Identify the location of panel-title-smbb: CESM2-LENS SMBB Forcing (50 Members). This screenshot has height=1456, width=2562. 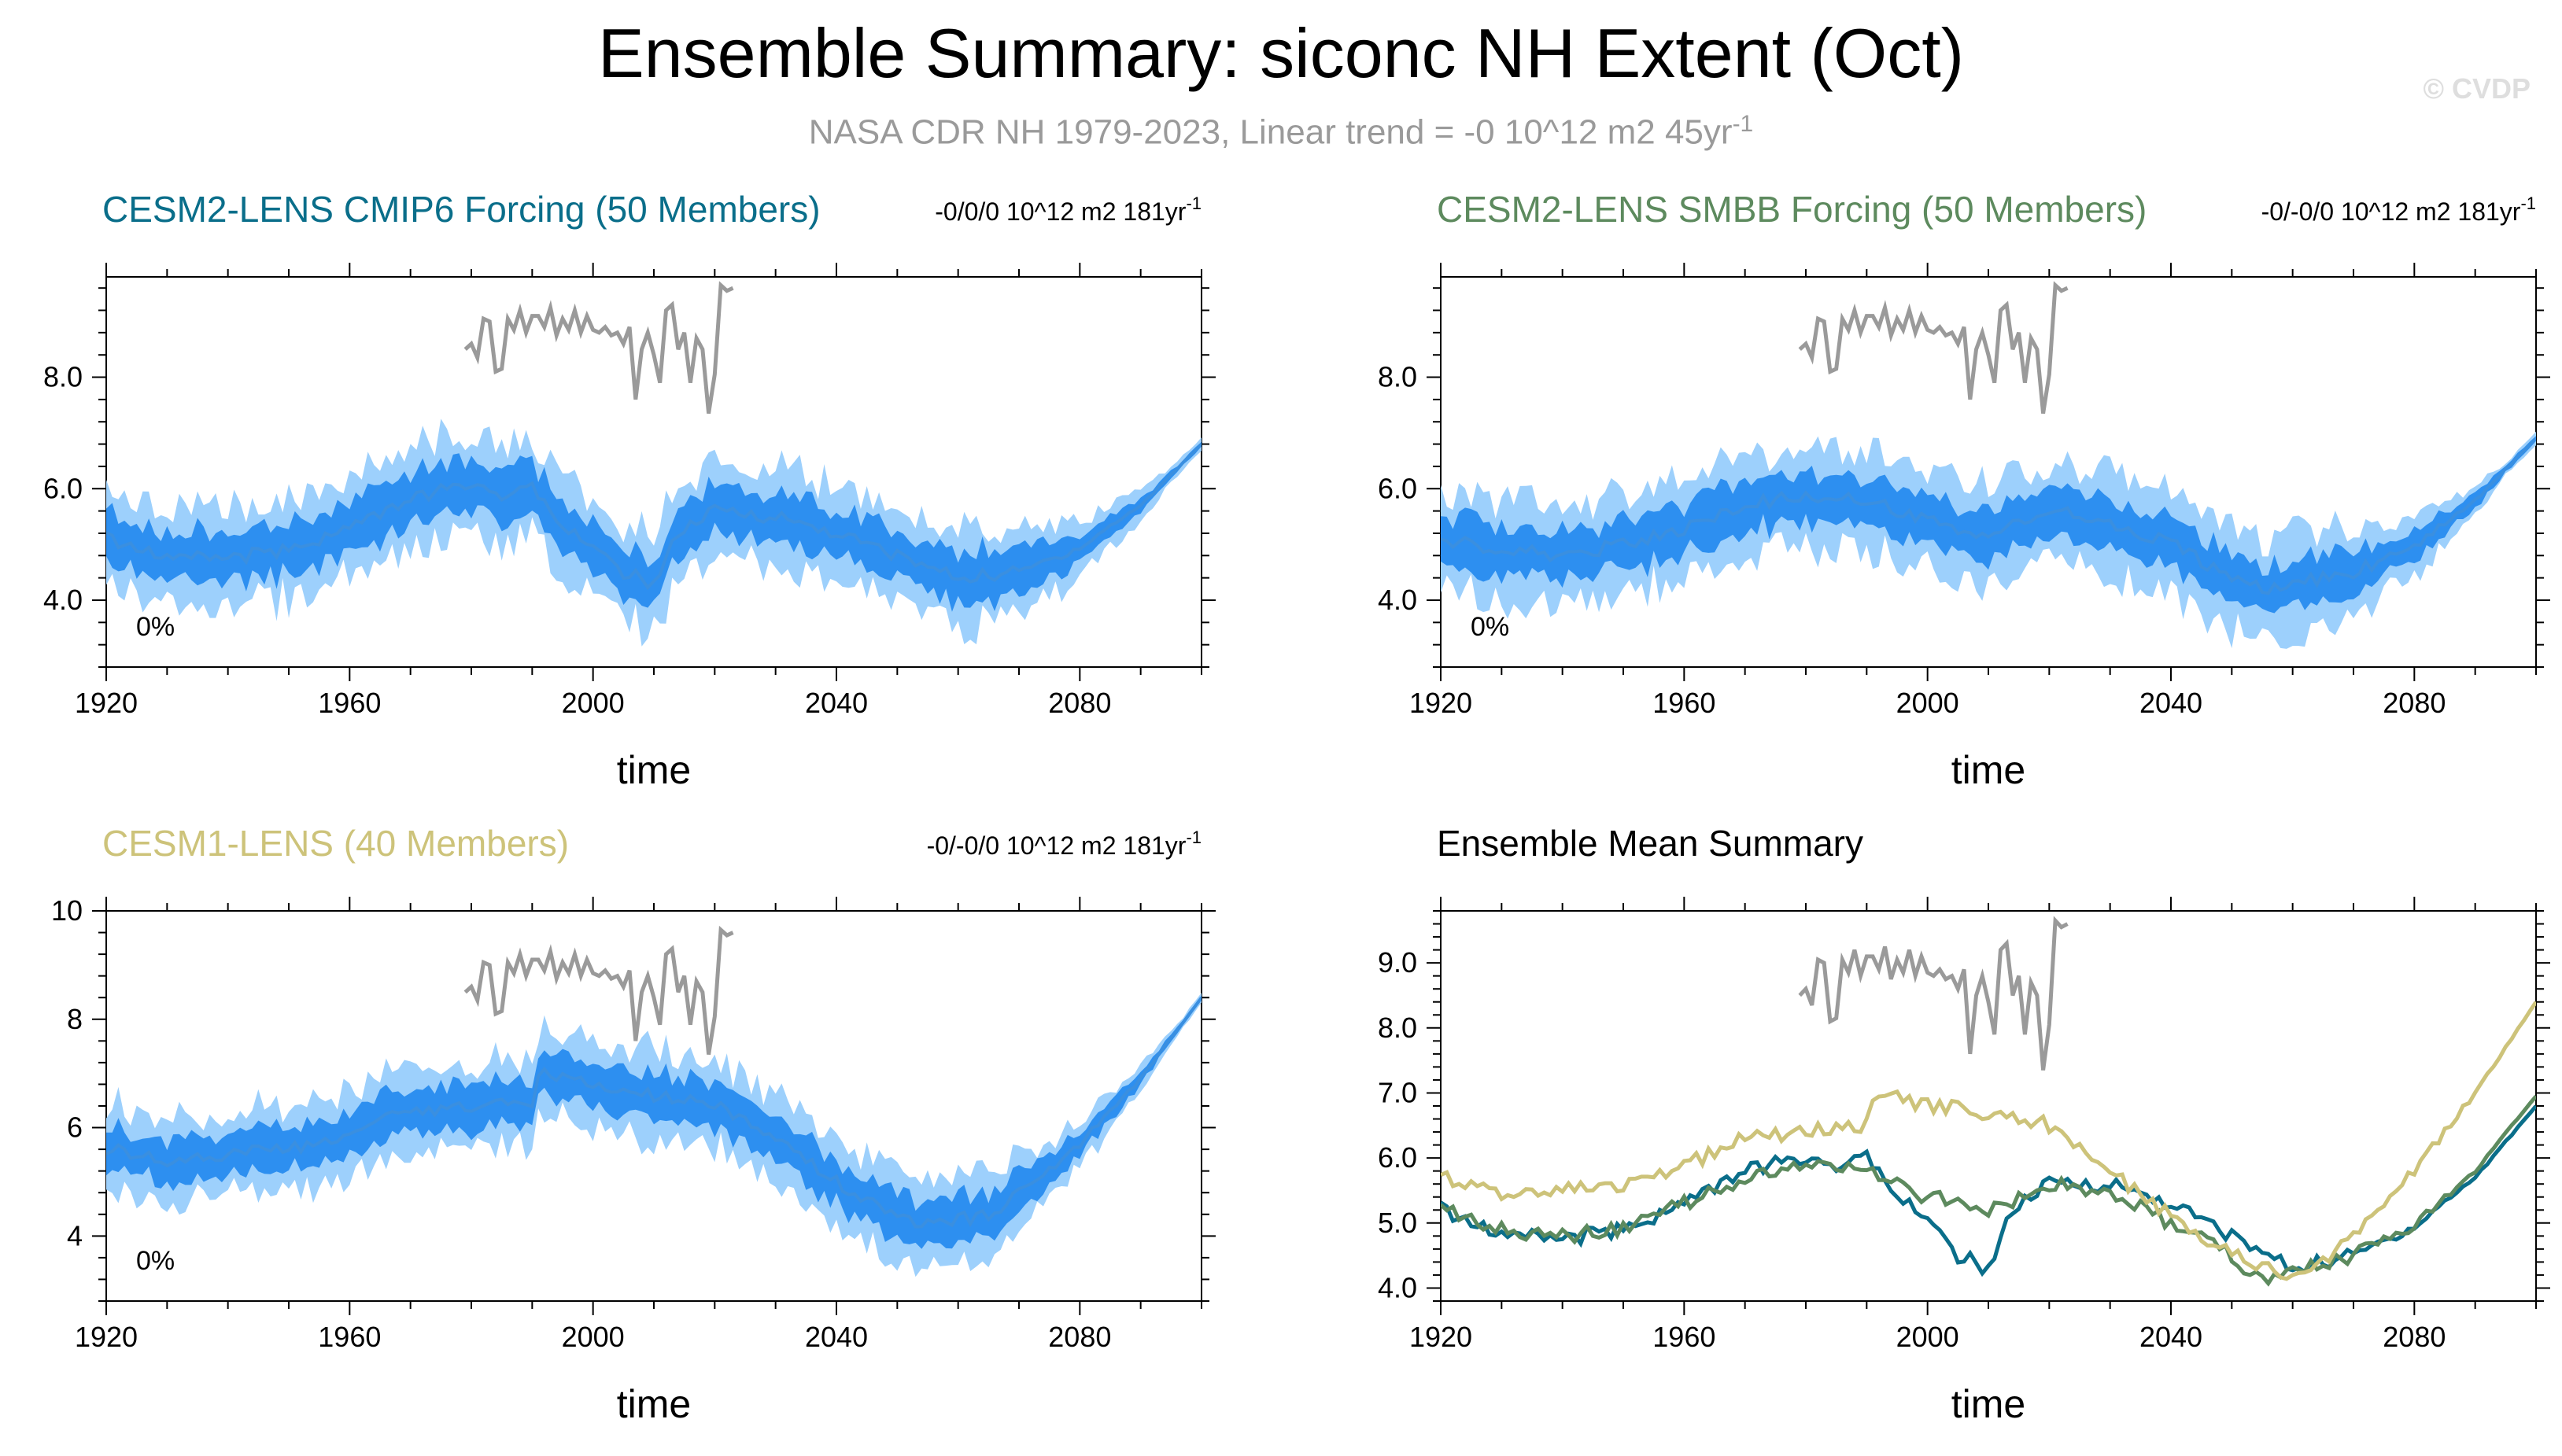
(1792, 209).